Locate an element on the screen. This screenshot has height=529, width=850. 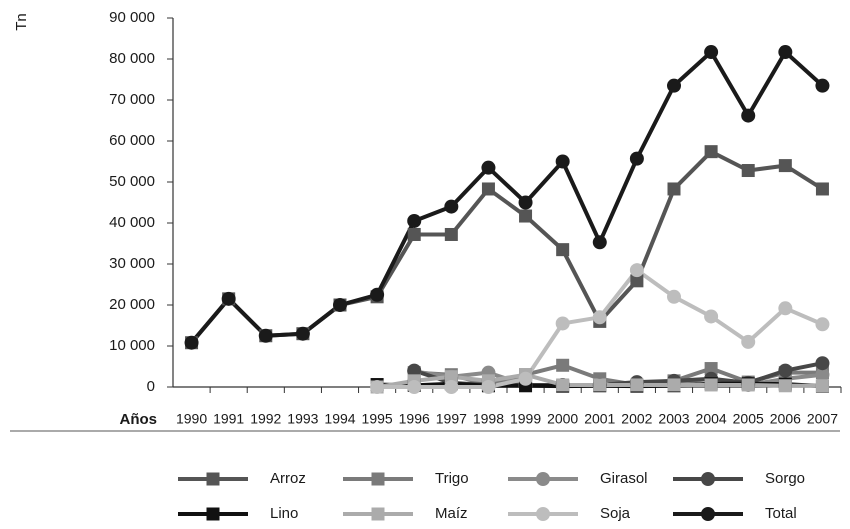
legend-label: Soja is located at coordinates (615, 513).